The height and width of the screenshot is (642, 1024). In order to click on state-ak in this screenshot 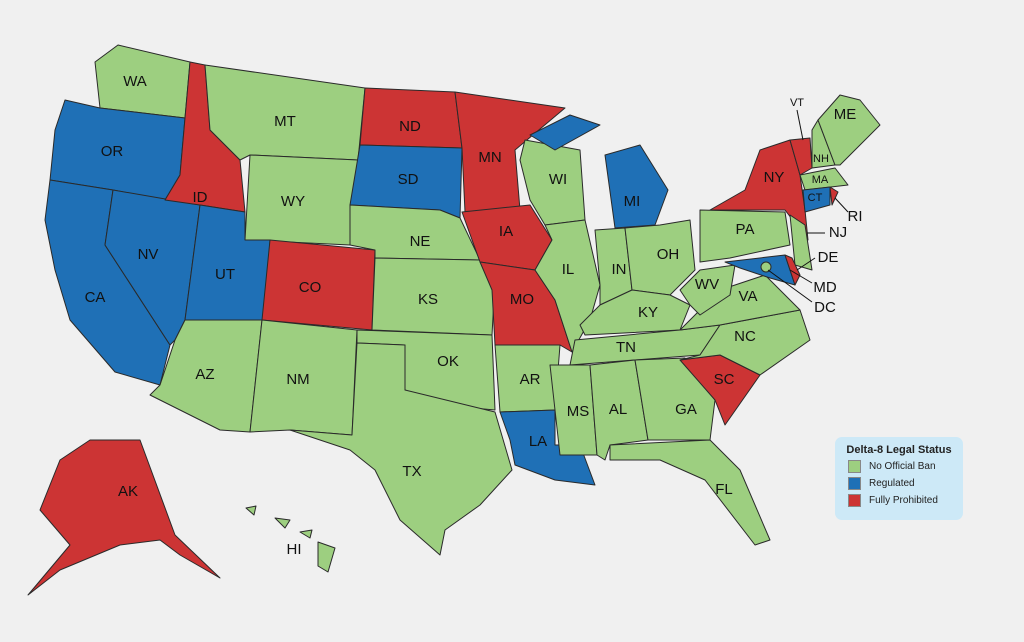, I will do `click(124, 517)`.